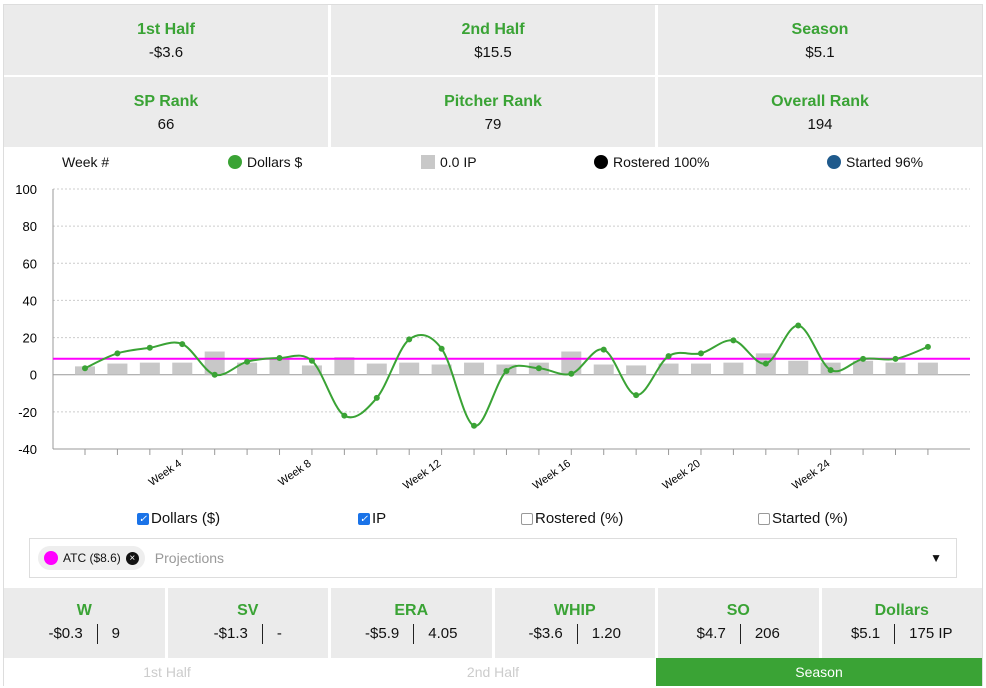 The height and width of the screenshot is (688, 986). Describe the element at coordinates (546, 634) in the screenshot. I see `stat-dollars: -$3.6` at that location.